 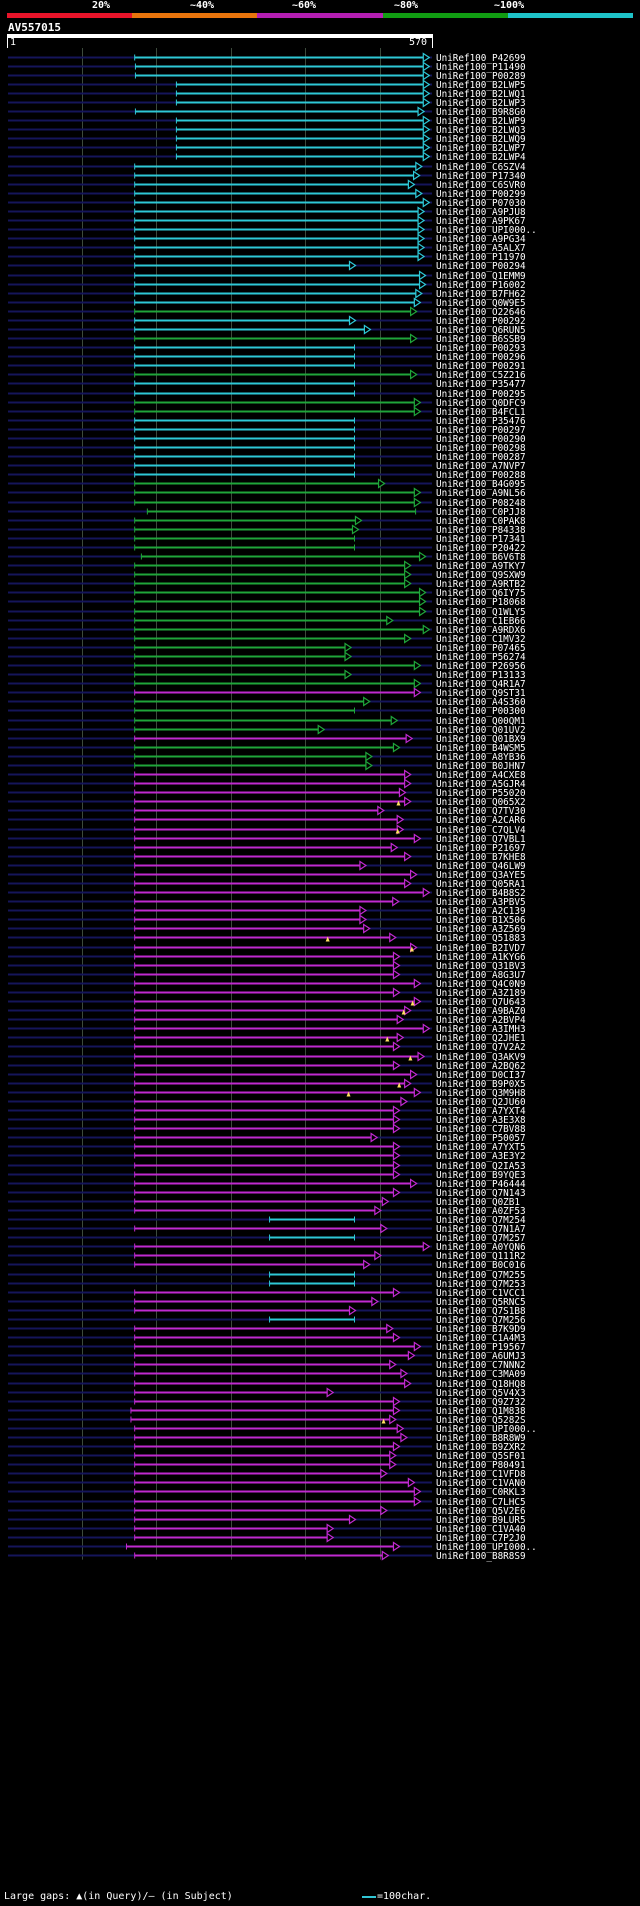 I want to click on hit-label: UniRef100_Q46LW9, so click(x=481, y=866).